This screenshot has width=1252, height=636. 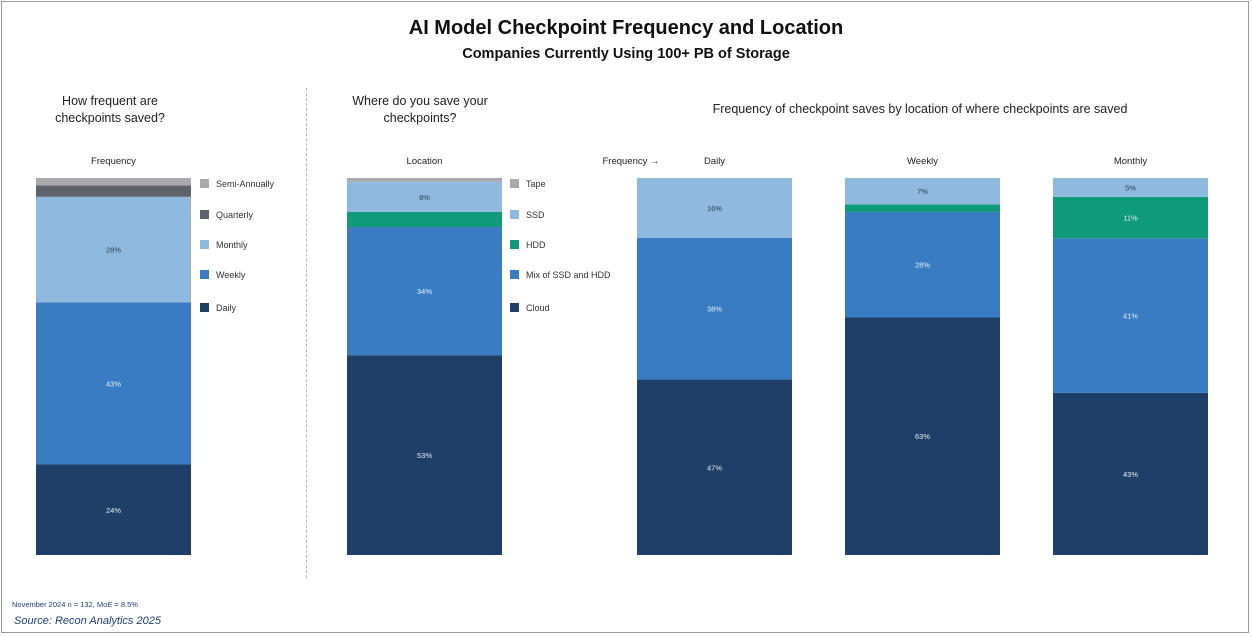 I want to click on frequency-bar-monthly, so click(x=113, y=249).